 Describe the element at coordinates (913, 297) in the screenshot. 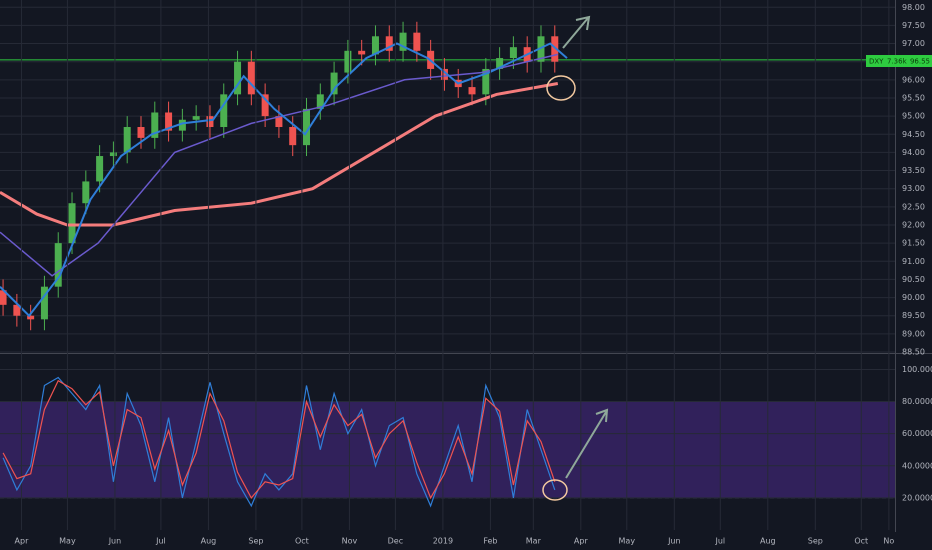

I see `y-tick-label: 90.00` at that location.